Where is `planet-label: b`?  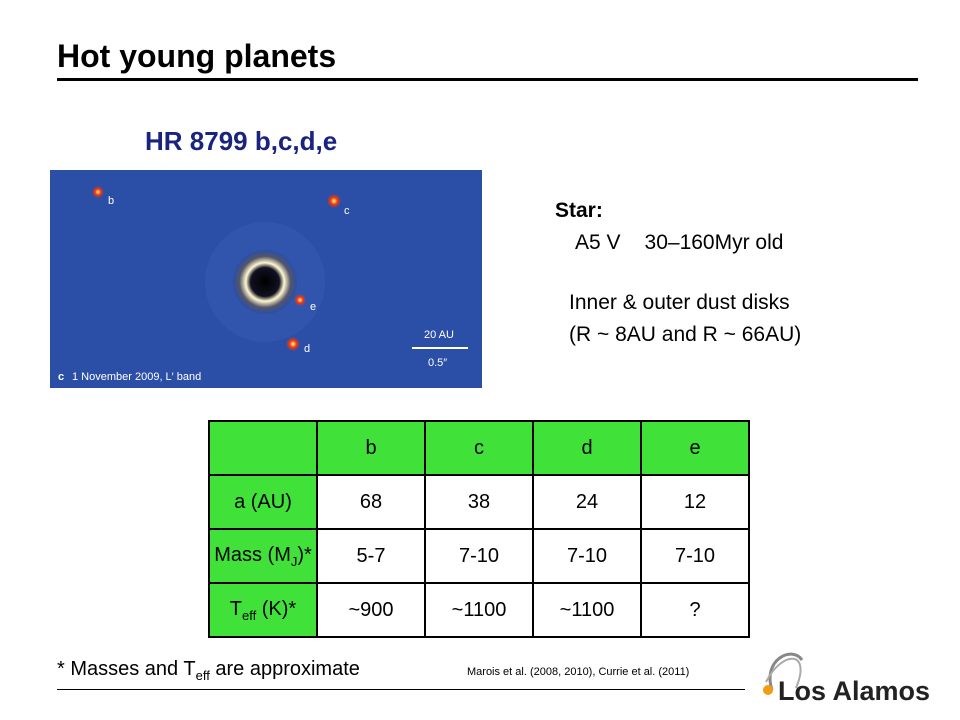 planet-label: b is located at coordinates (111, 201).